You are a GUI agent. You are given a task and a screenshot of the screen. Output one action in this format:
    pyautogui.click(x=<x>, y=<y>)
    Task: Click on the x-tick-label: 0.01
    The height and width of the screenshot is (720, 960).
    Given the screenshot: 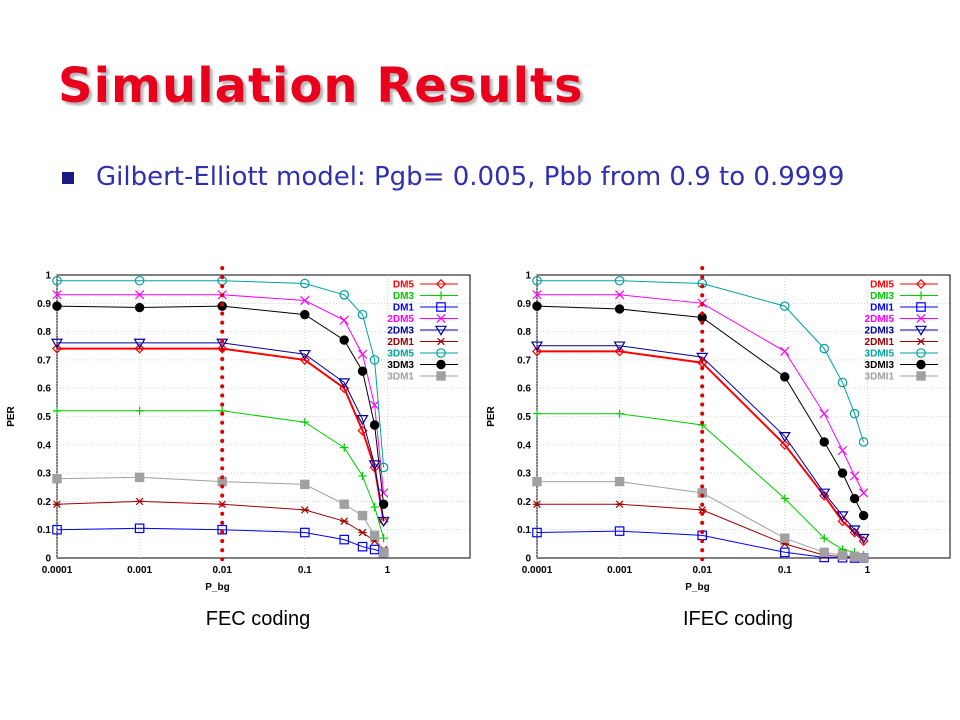 What is the action you would take?
    pyautogui.click(x=222, y=570)
    